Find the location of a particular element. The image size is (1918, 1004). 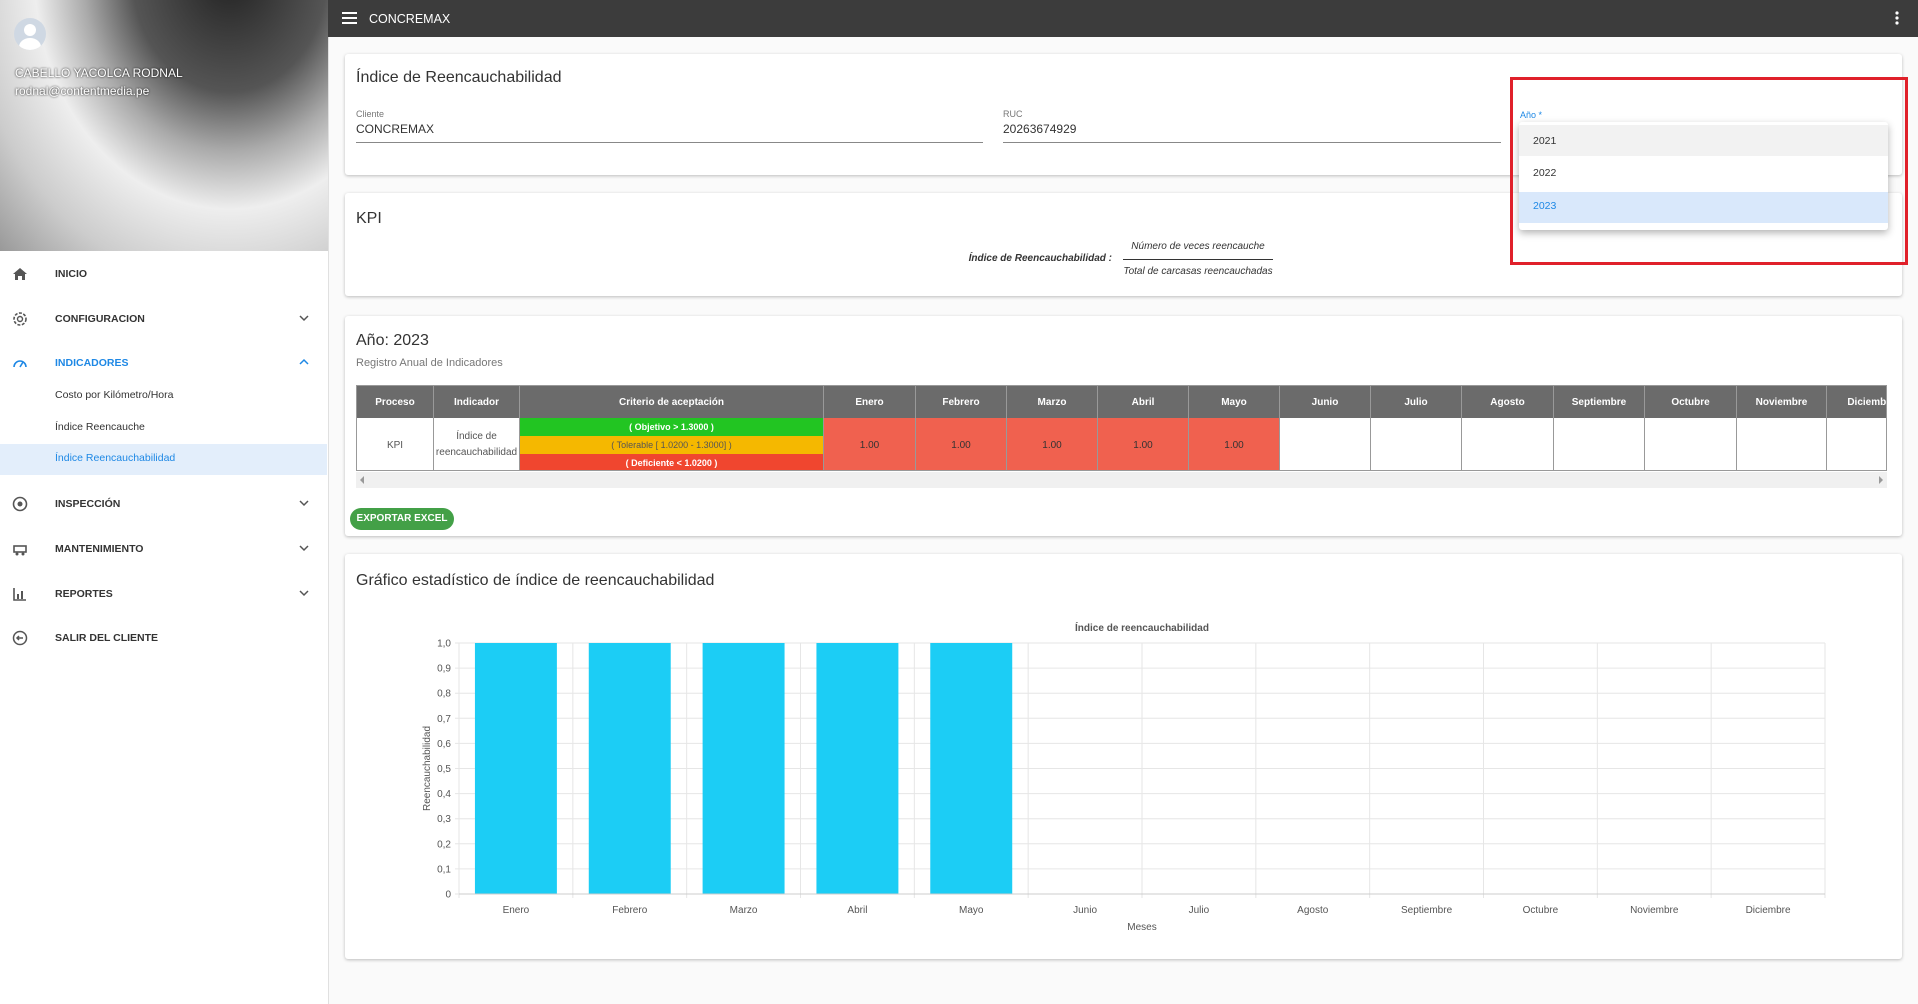

year-option: 2023 is located at coordinates (1545, 206).